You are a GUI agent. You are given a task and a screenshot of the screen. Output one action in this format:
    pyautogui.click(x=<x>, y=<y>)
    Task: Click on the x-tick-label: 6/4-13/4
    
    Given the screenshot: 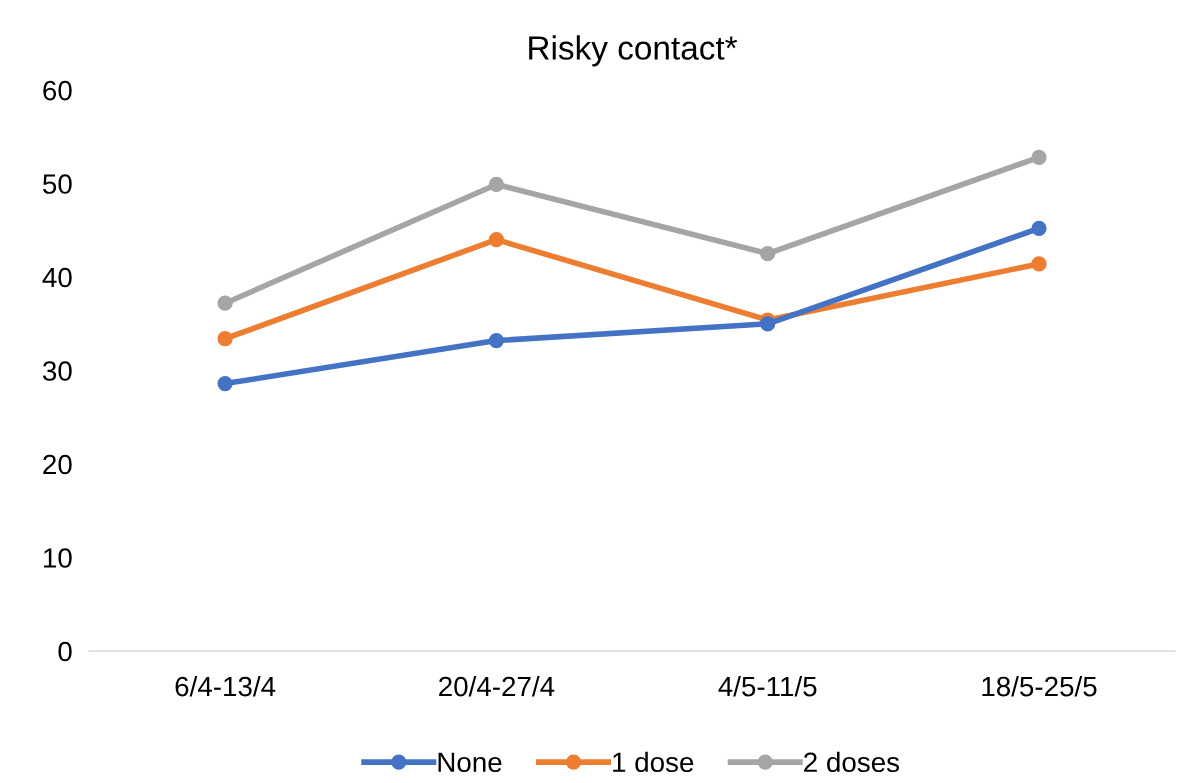 What is the action you would take?
    pyautogui.click(x=225, y=686)
    